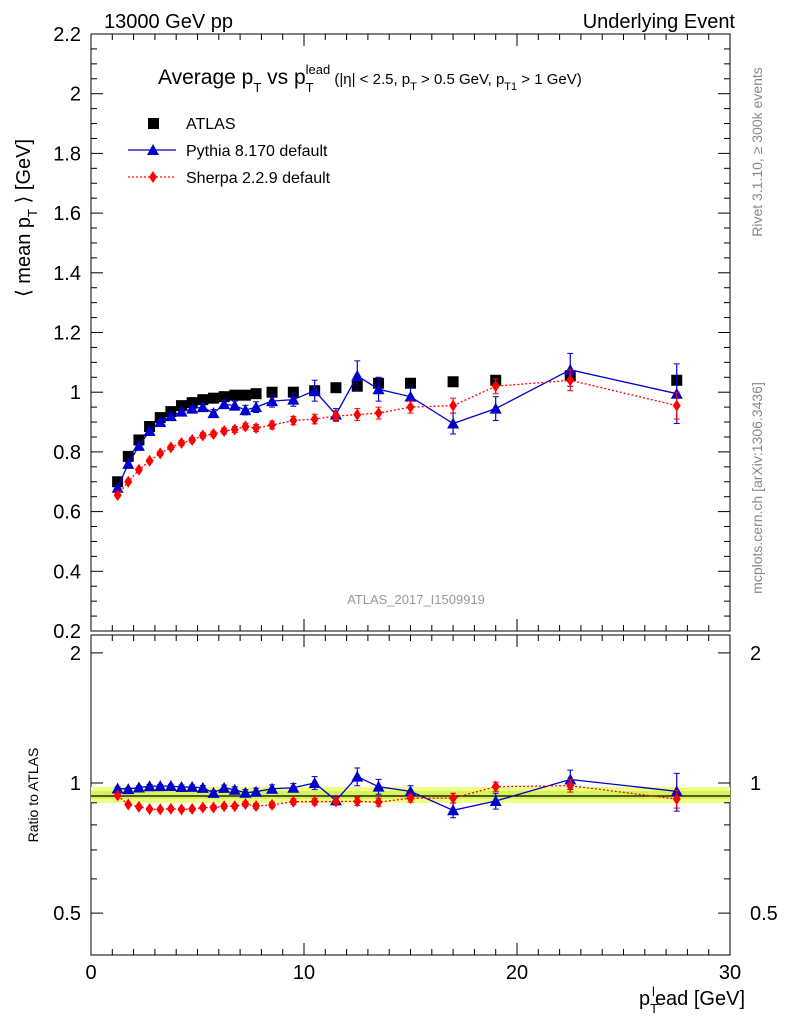 This screenshot has height=1024, width=786. I want to click on x-axis-label: pTlead [GeV], so click(692, 1000).